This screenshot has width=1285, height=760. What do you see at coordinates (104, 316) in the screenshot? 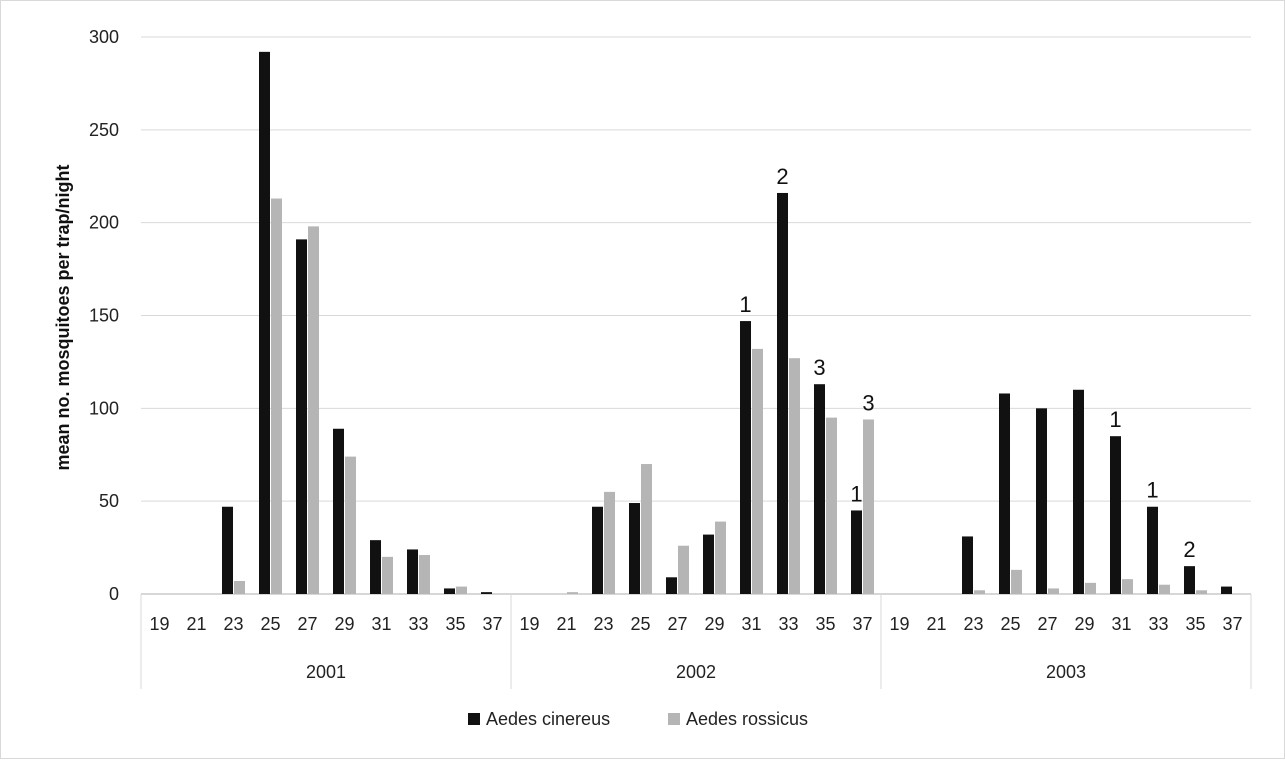
I see `y-tick-label: 150` at bounding box center [104, 316].